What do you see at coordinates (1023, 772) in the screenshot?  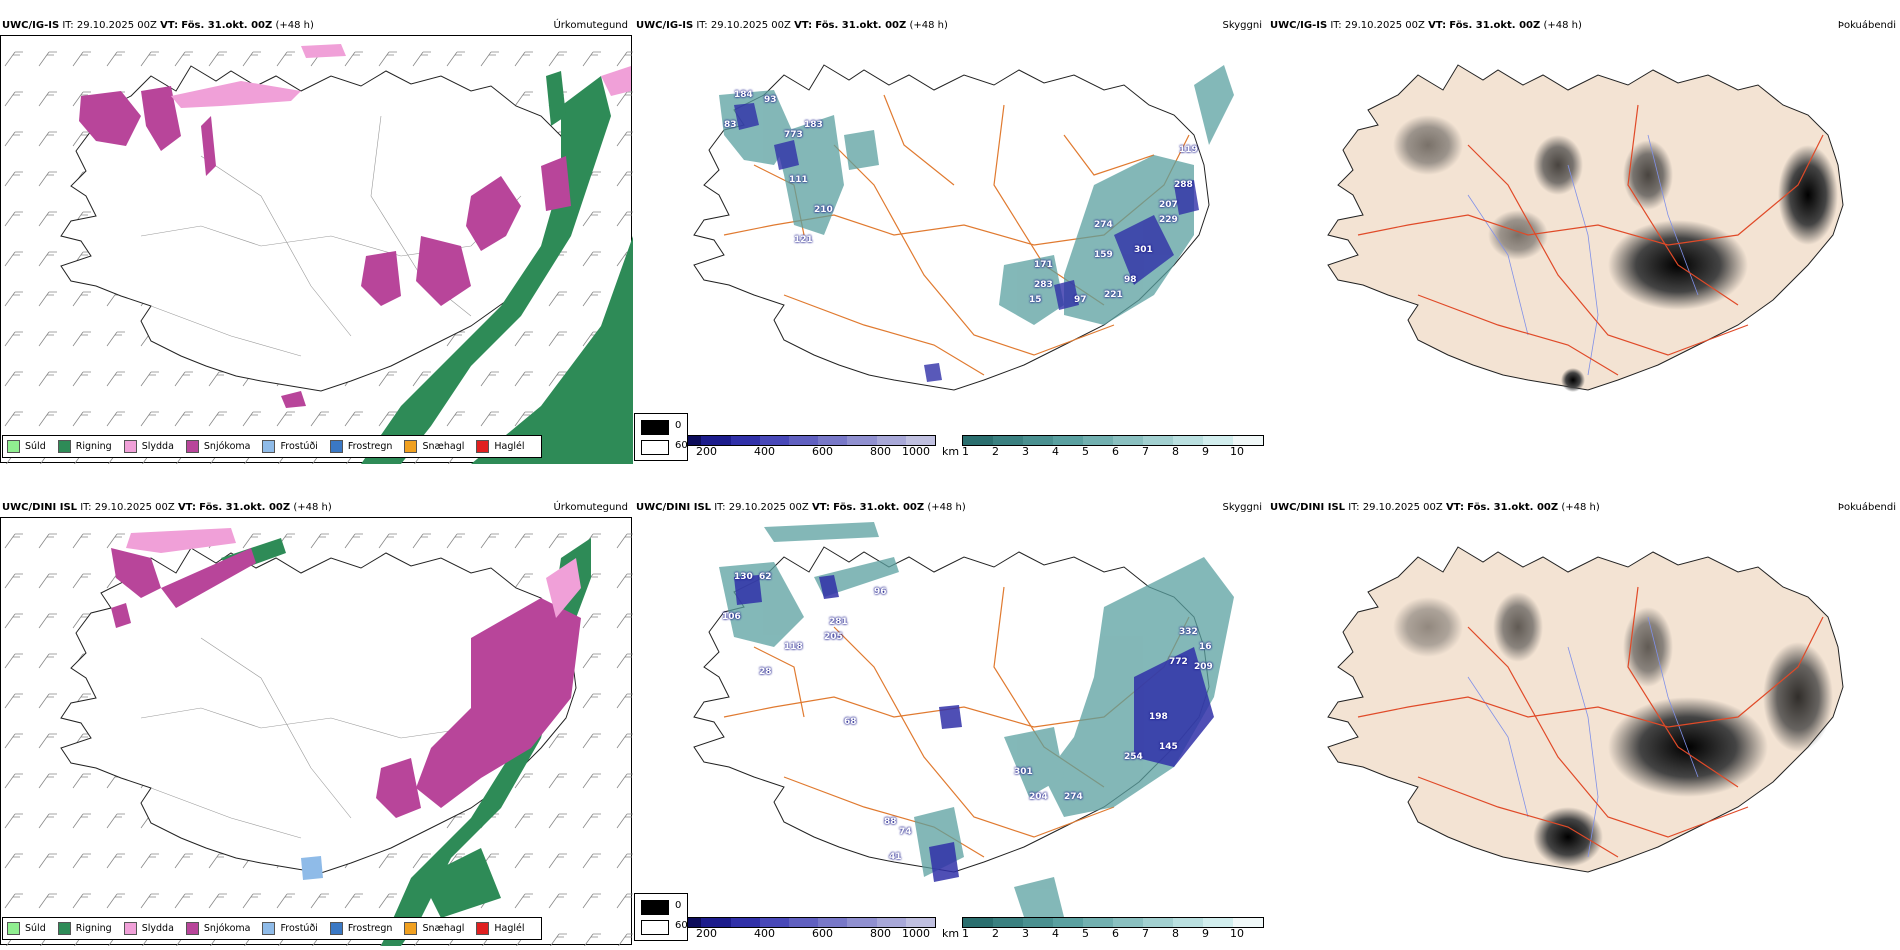 I see `visibility-value-label: 301` at bounding box center [1023, 772].